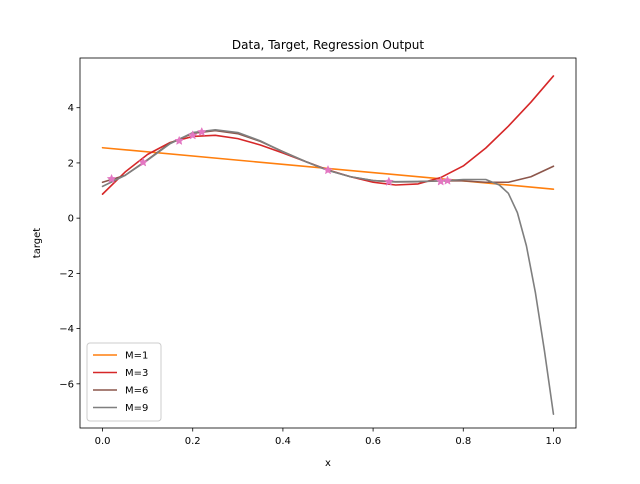 The width and height of the screenshot is (640, 484). I want to click on legend-box, so click(124, 382).